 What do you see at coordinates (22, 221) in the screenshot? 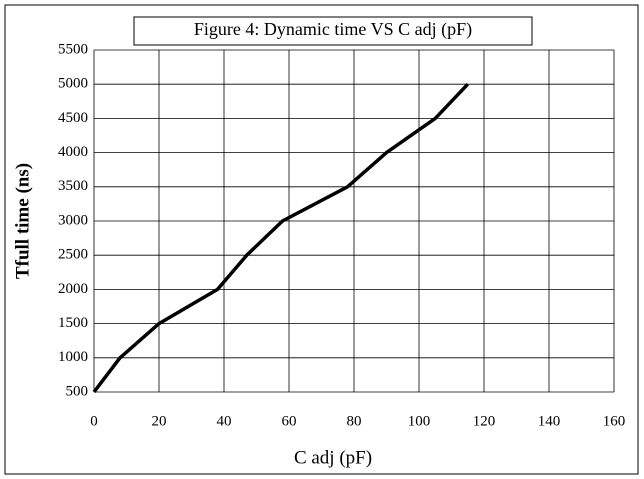
I see `y-axis-label: Tfull time (ns)` at bounding box center [22, 221].